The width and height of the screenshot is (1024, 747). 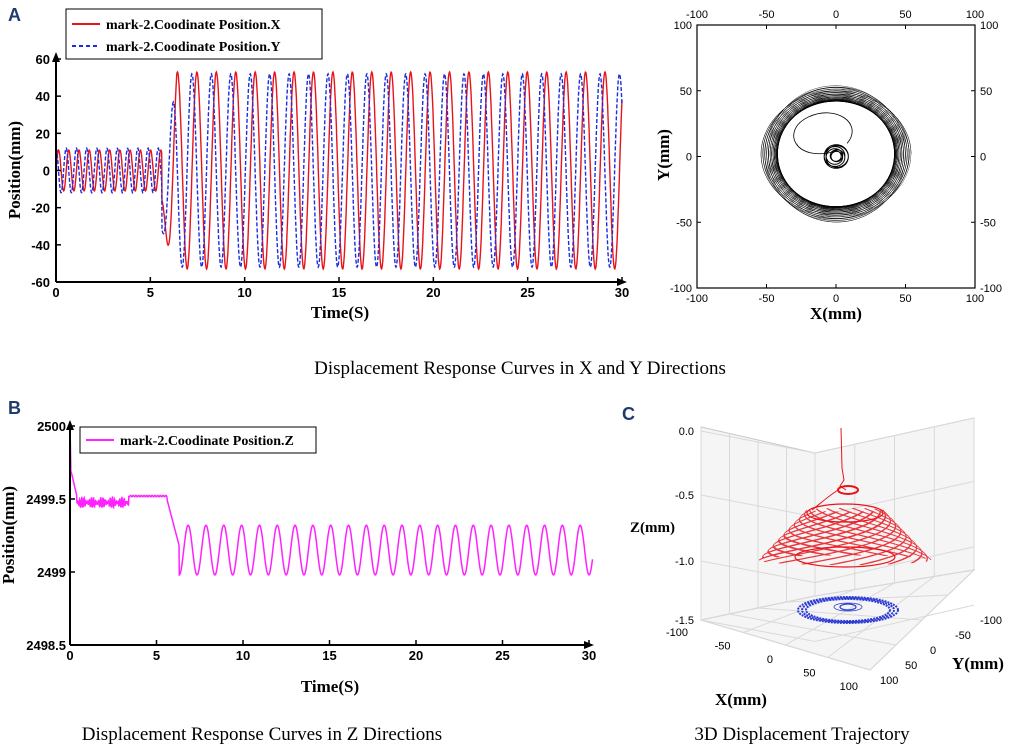 I want to click on traj-3d-xtick-label: -100, so click(x=677, y=633).